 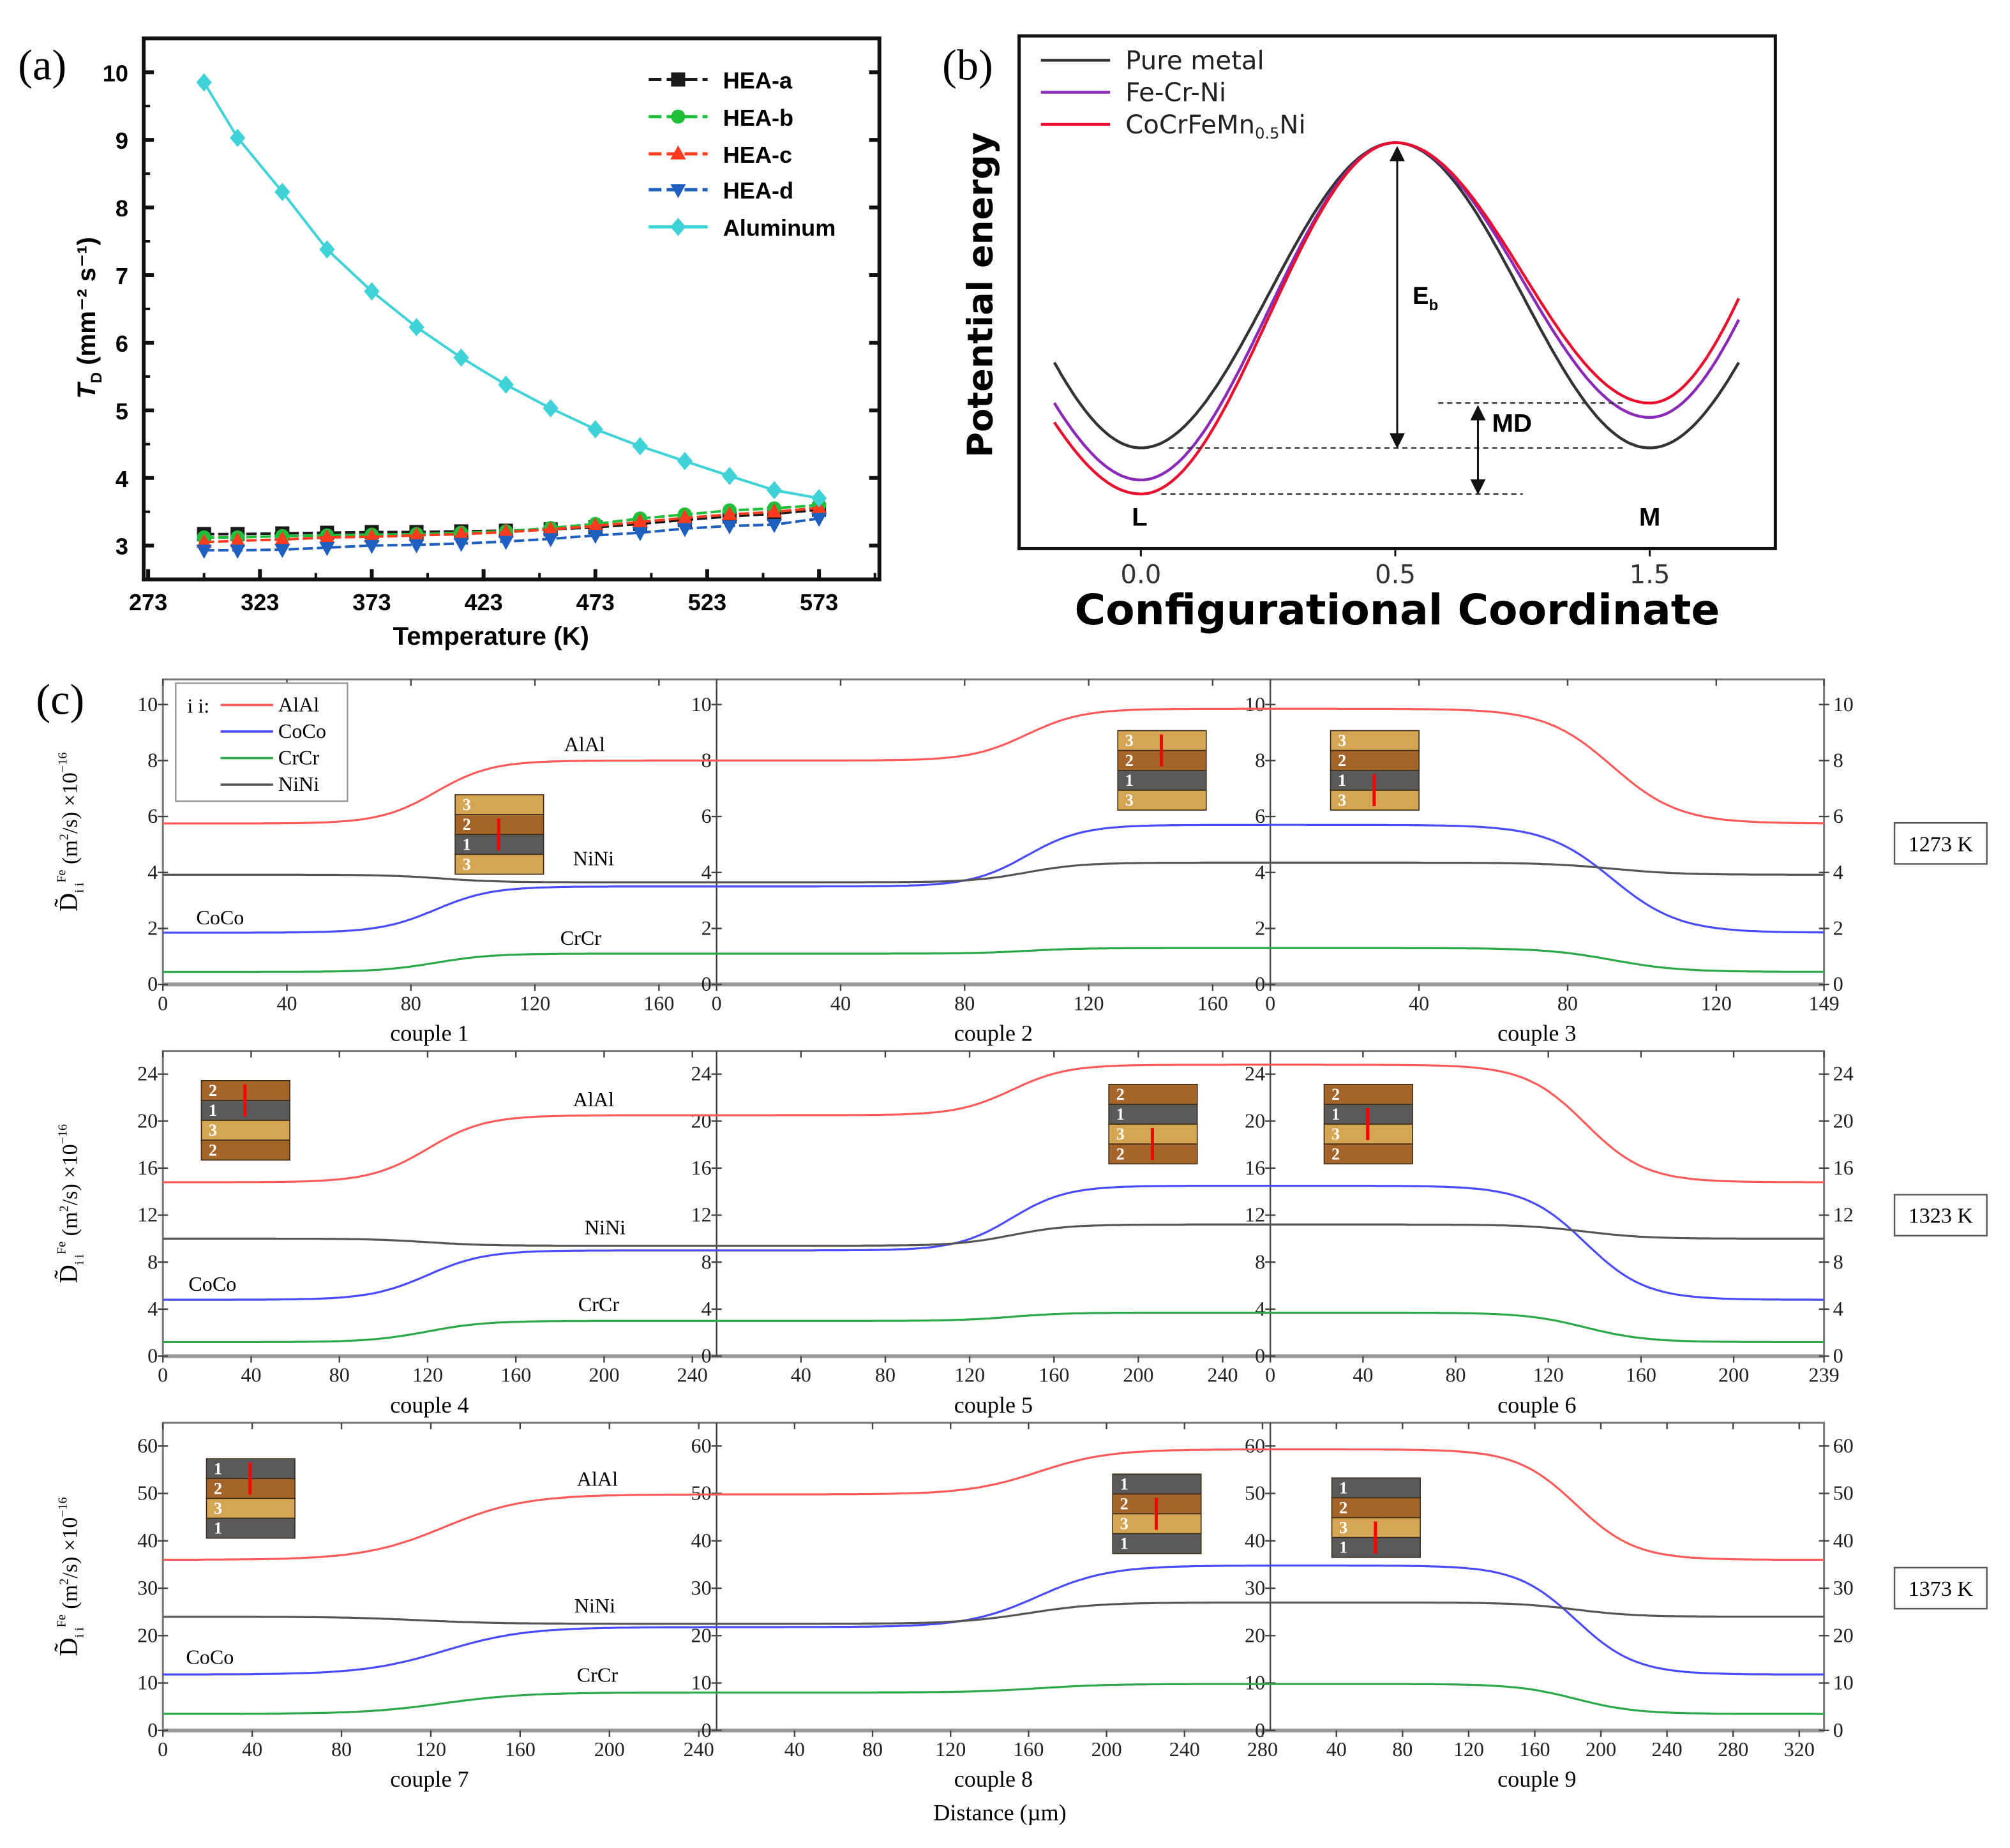 What do you see at coordinates (1941, 1215) in the screenshot?
I see `temperature-box: 1323 K` at bounding box center [1941, 1215].